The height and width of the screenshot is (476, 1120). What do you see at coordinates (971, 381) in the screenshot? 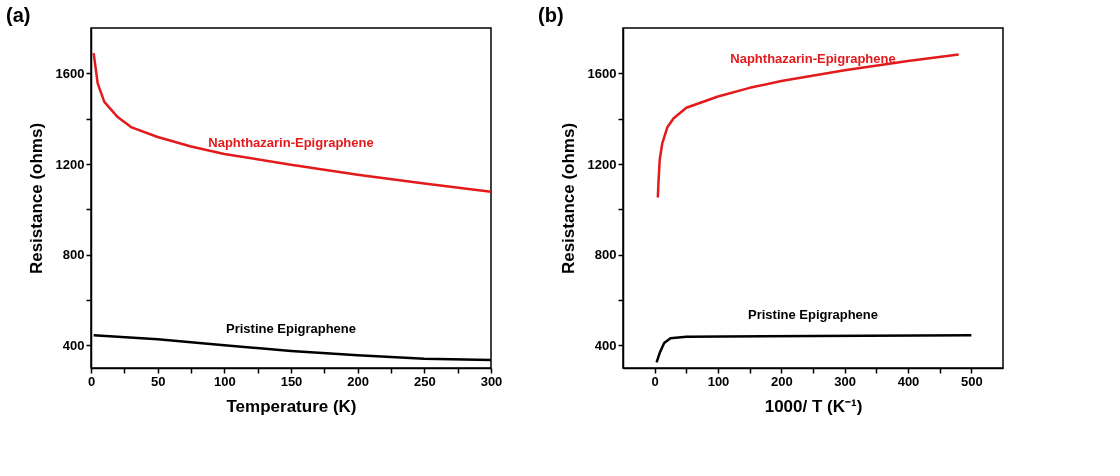
I see `x-tick-label: 500` at bounding box center [971, 381].